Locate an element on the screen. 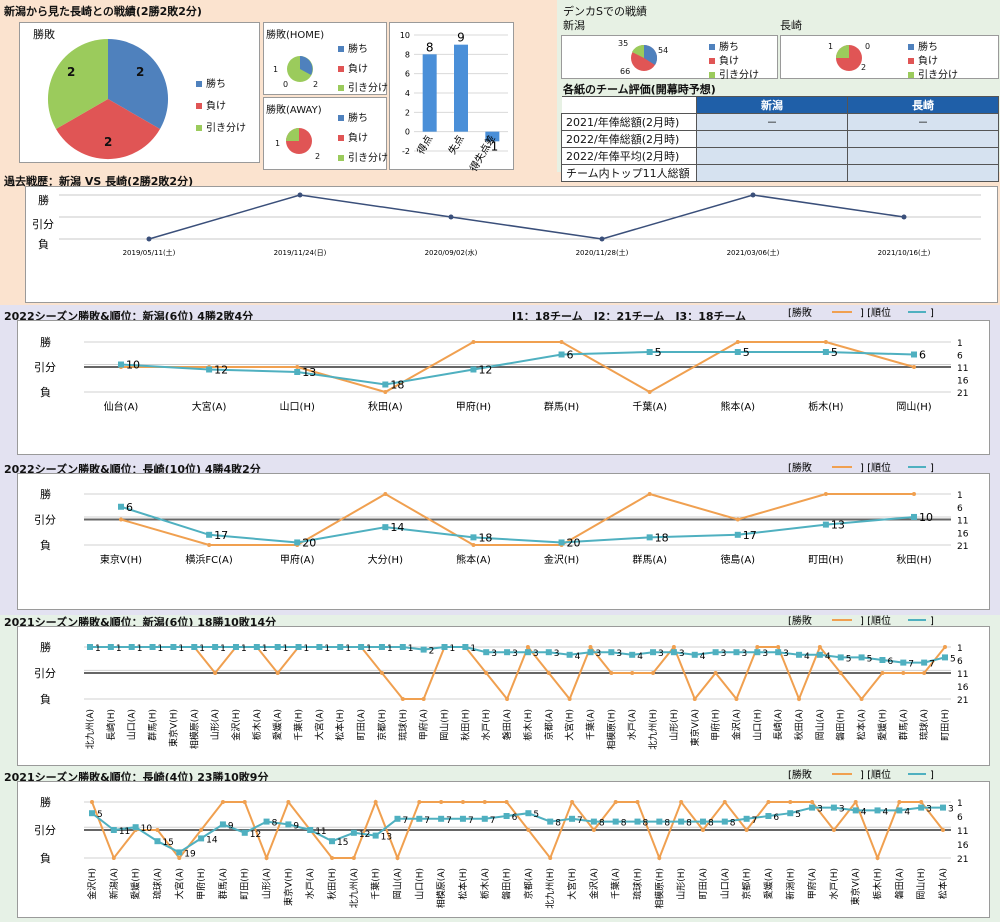 Image resolution: width=1000 pixels, height=922 pixels. pie-main-draw-slice is located at coordinates (77, 84).